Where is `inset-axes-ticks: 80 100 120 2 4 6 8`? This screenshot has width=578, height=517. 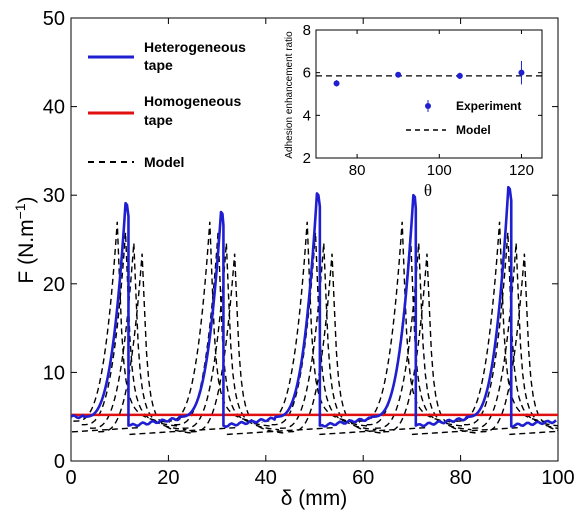 inset-axes-ticks: 80 100 120 2 4 6 8 is located at coordinates (422, 100).